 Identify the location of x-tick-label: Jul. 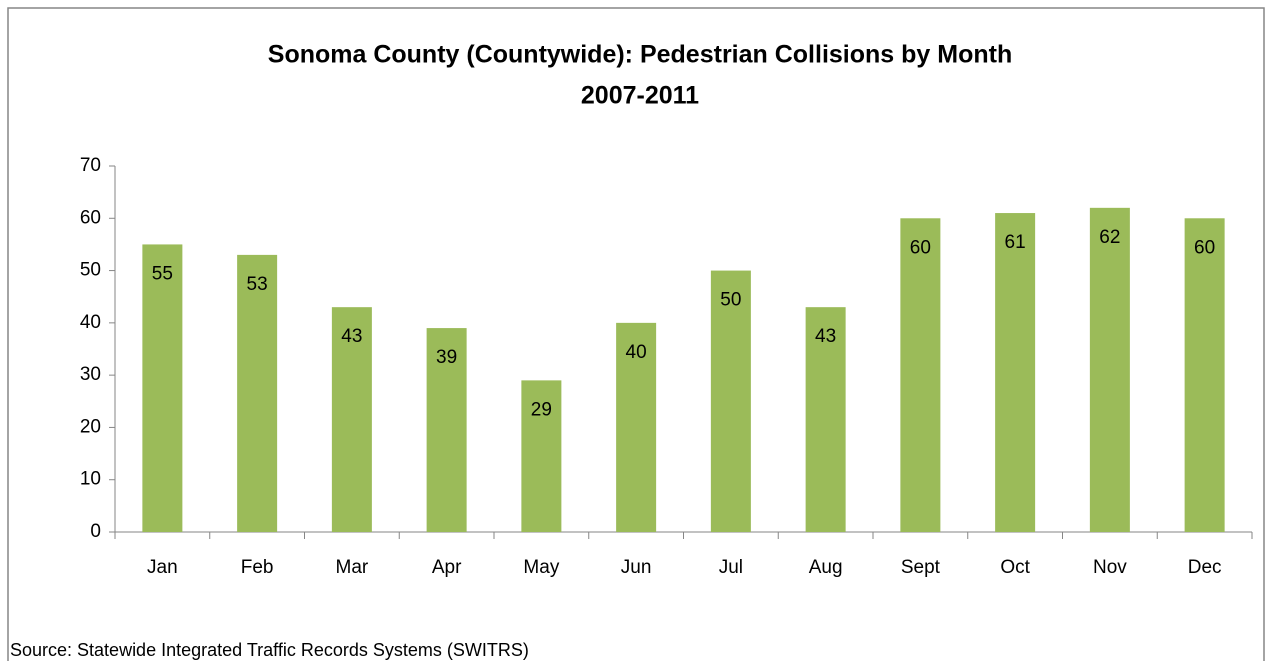
(731, 567).